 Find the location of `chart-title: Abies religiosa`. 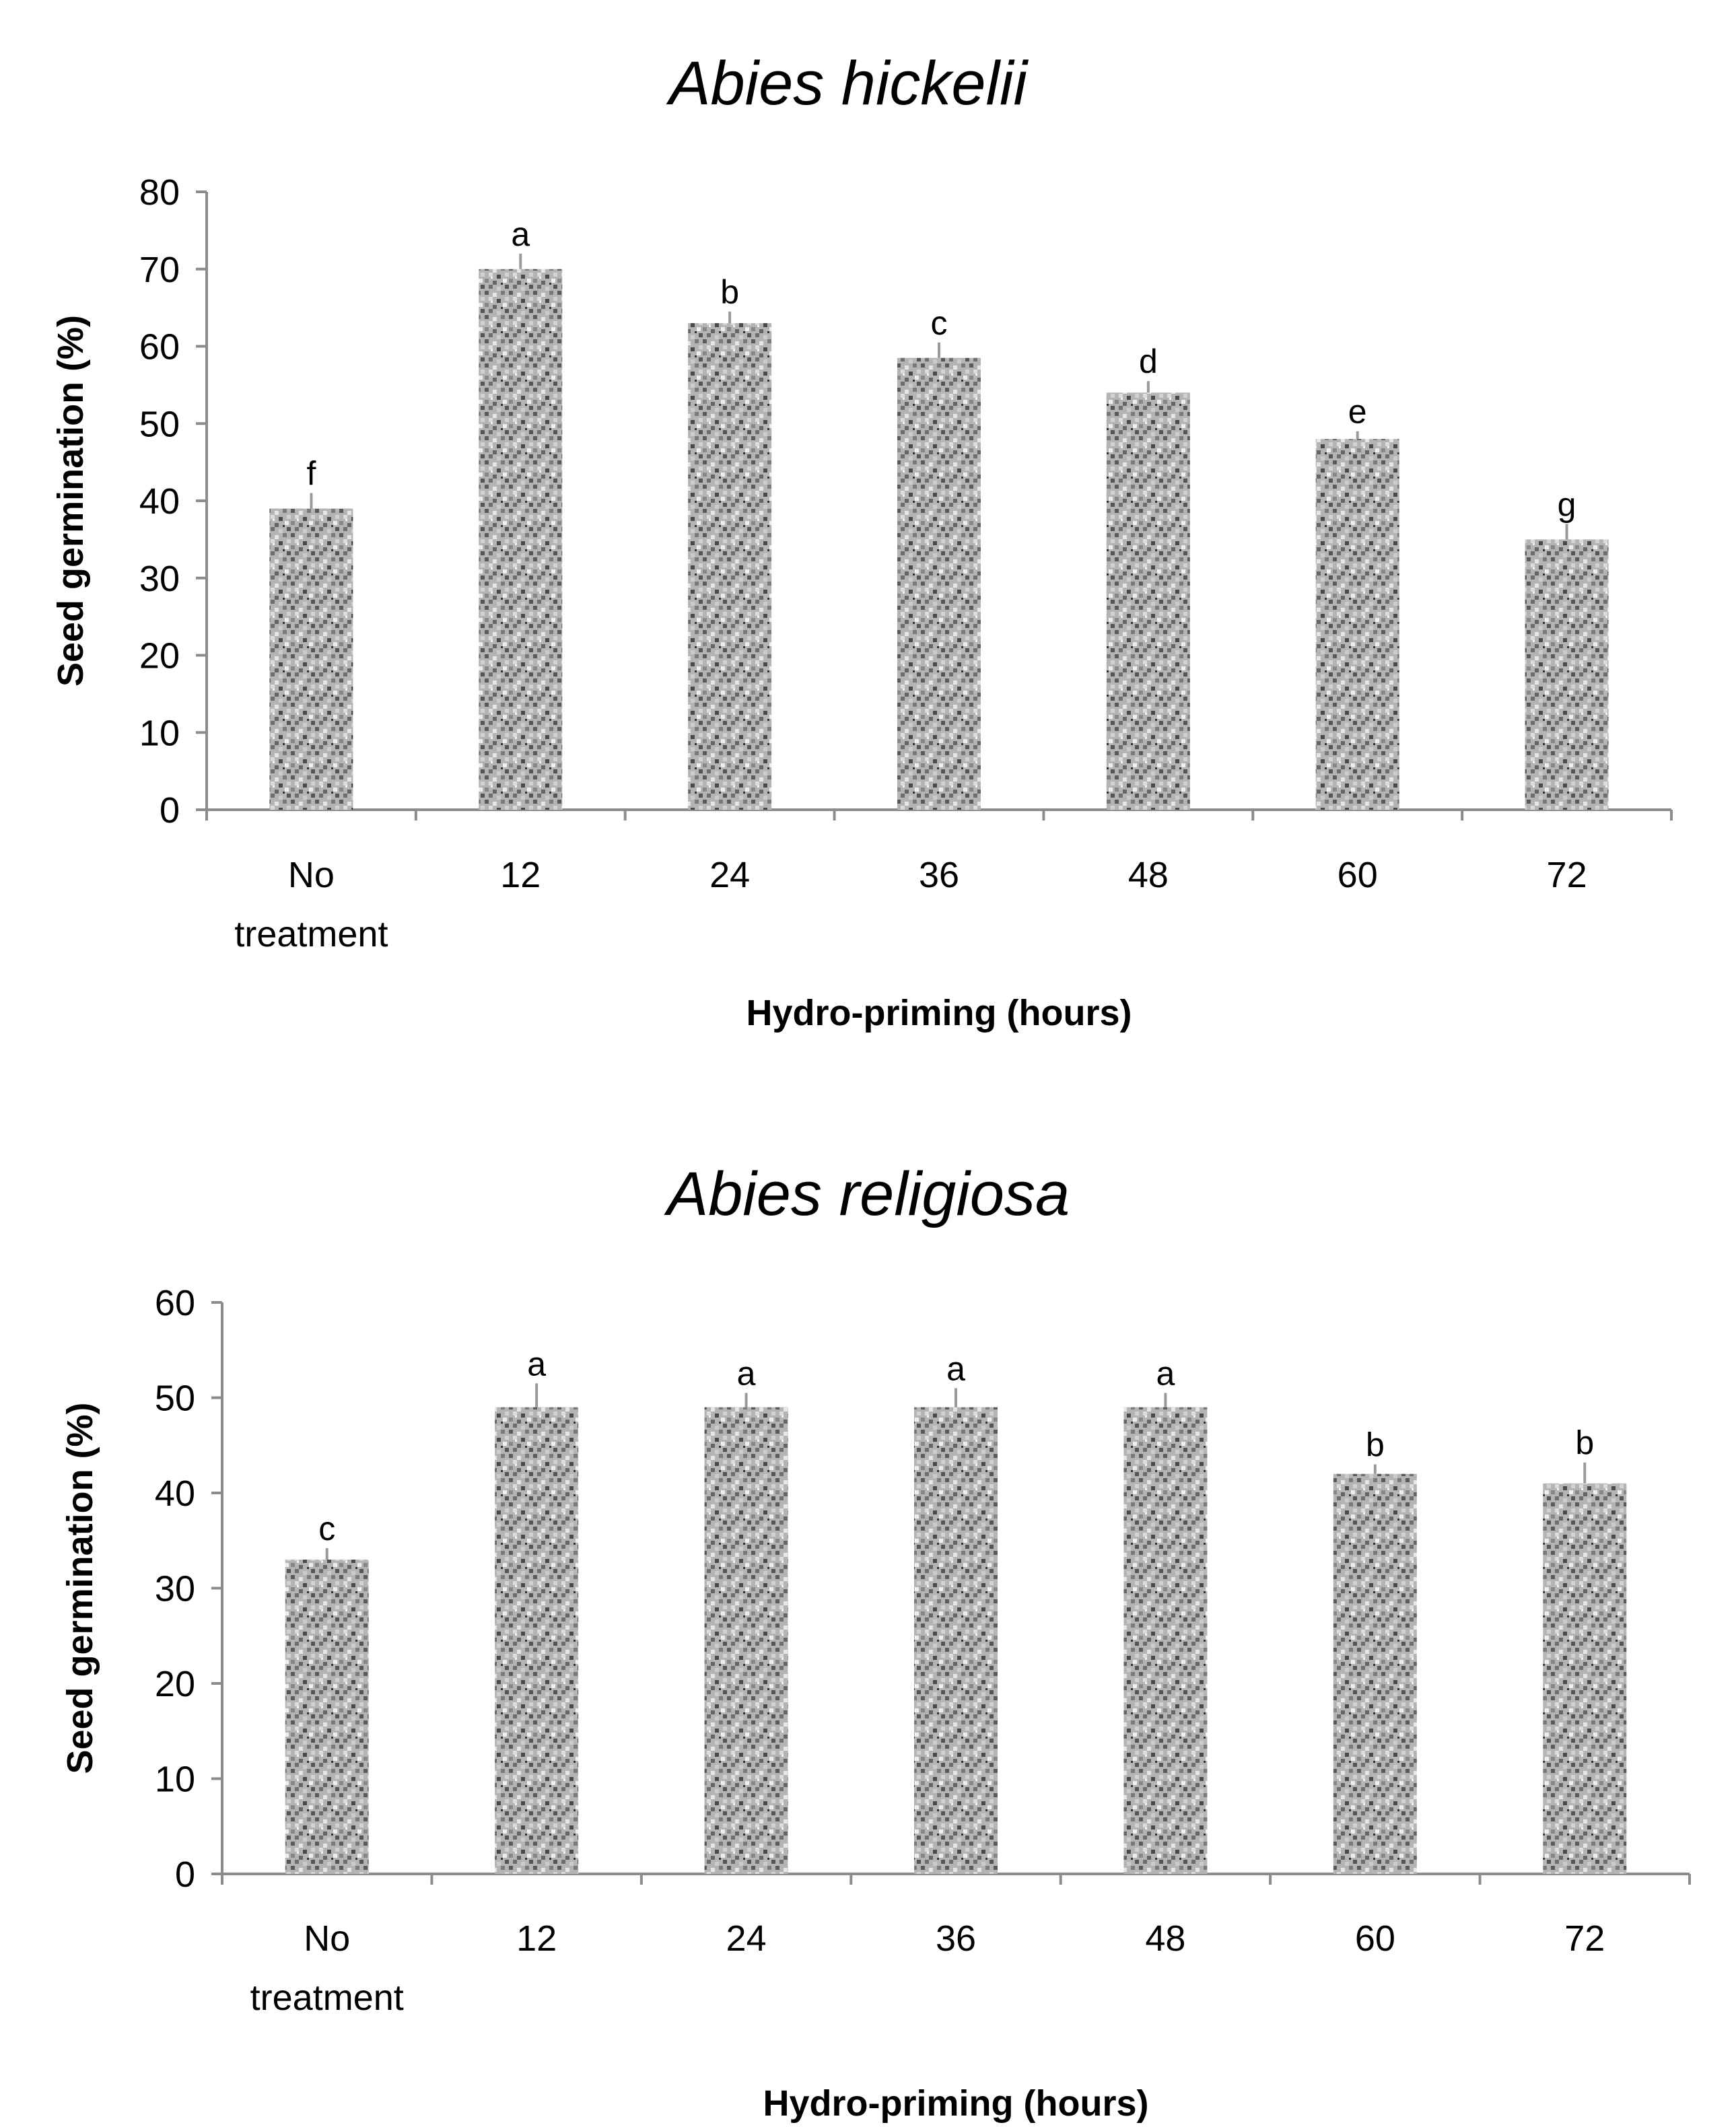

chart-title: Abies religiosa is located at coordinates (867, 1194).